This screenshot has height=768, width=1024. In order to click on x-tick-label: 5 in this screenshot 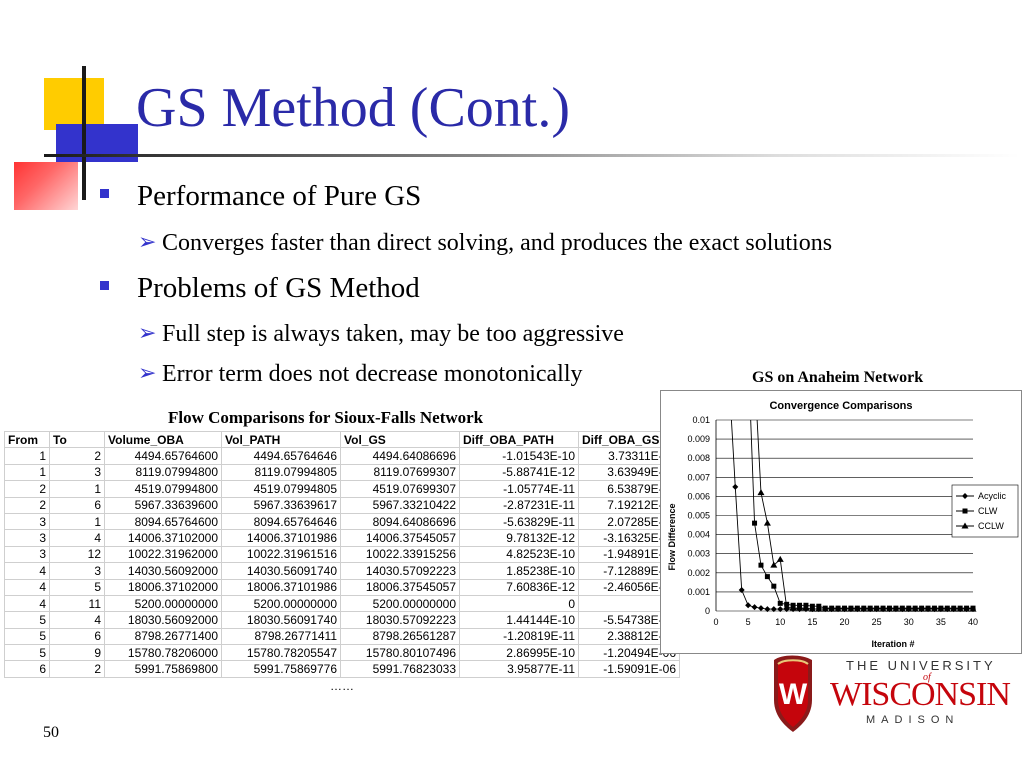, I will do `click(748, 622)`.